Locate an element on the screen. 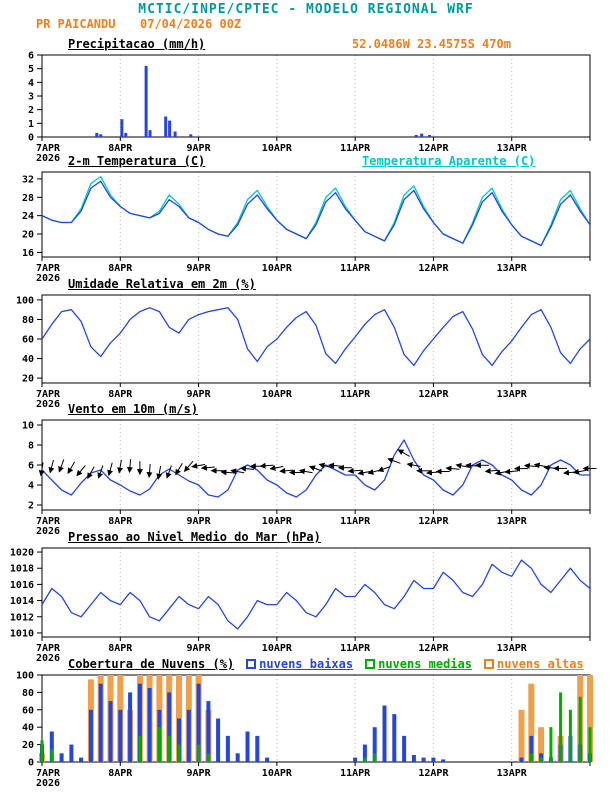 This screenshot has width=612, height=792. temp-line is located at coordinates (316, 213).